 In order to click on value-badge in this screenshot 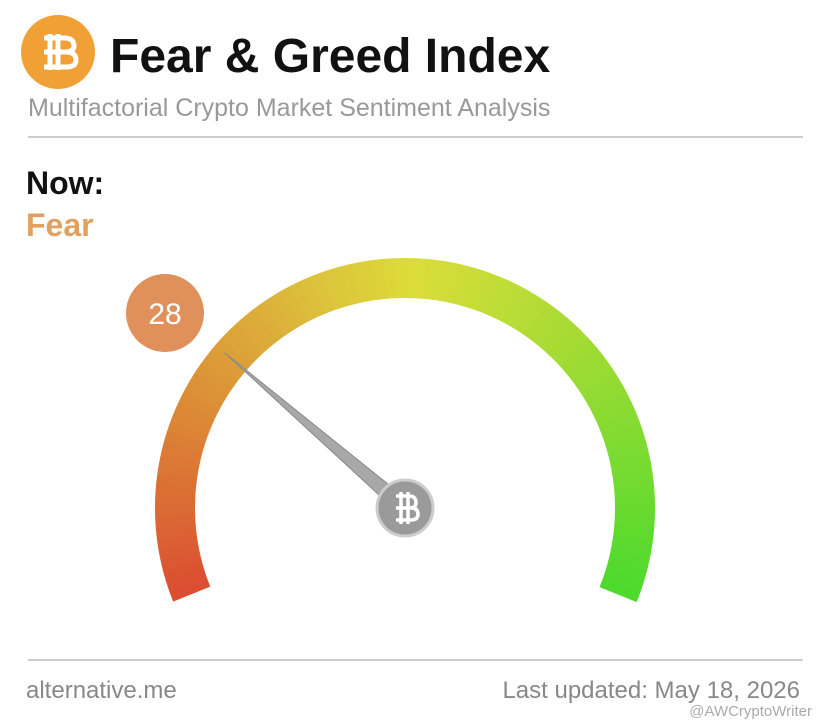, I will do `click(165, 313)`.